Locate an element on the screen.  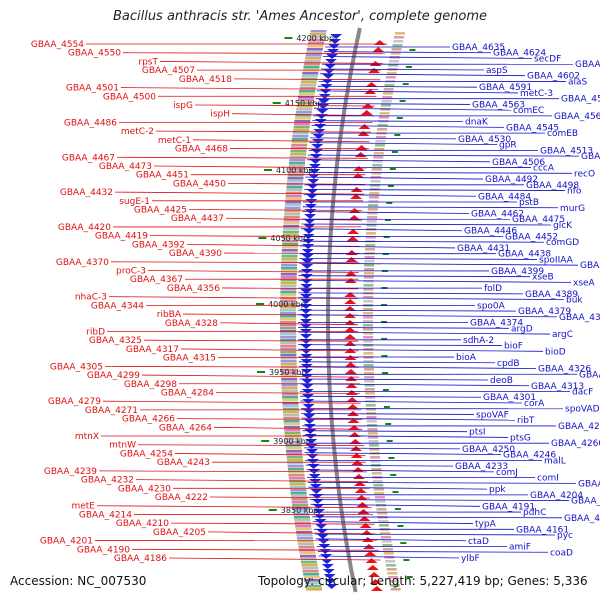
reverse-gene-label: GBAA_4591 is located at coordinates (505, 88).